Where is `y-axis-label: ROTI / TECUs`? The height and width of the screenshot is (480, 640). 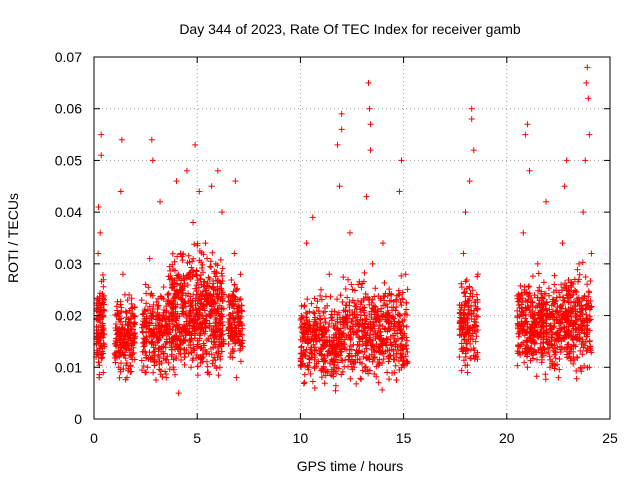 y-axis-label: ROTI / TECUs is located at coordinates (13, 238).